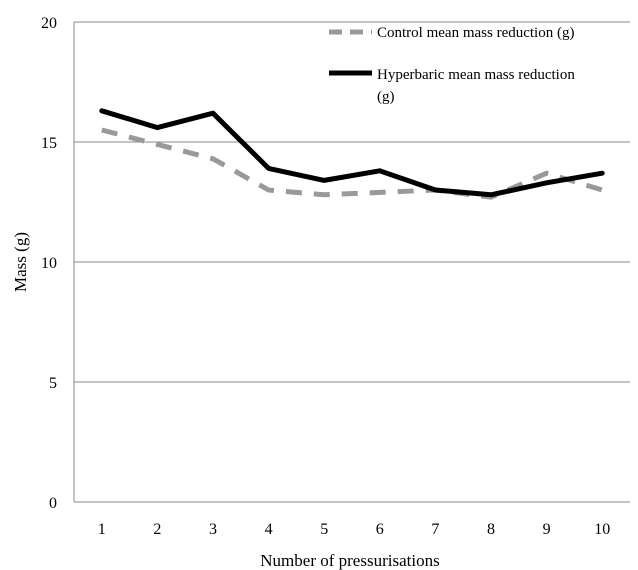  I want to click on x-tick-label: 6, so click(380, 529).